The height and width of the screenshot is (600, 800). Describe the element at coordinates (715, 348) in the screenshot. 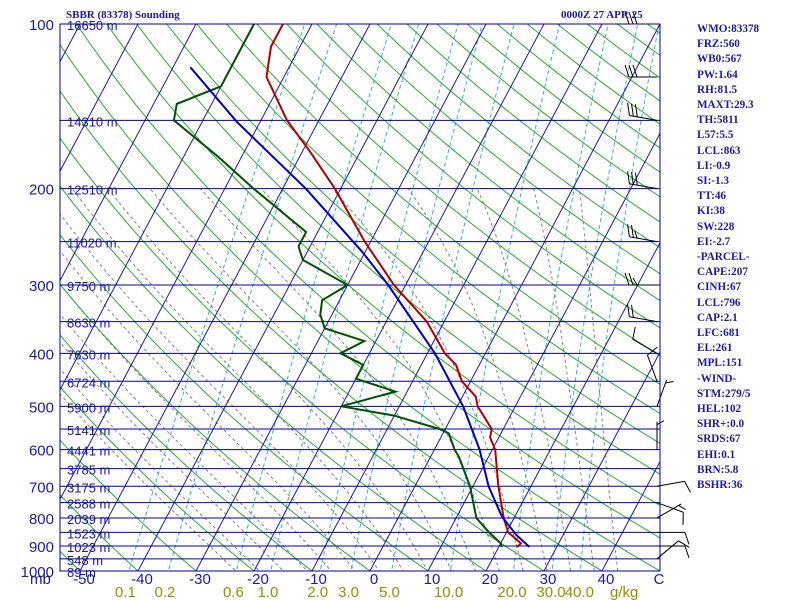

I see `index-item: EL:261` at that location.